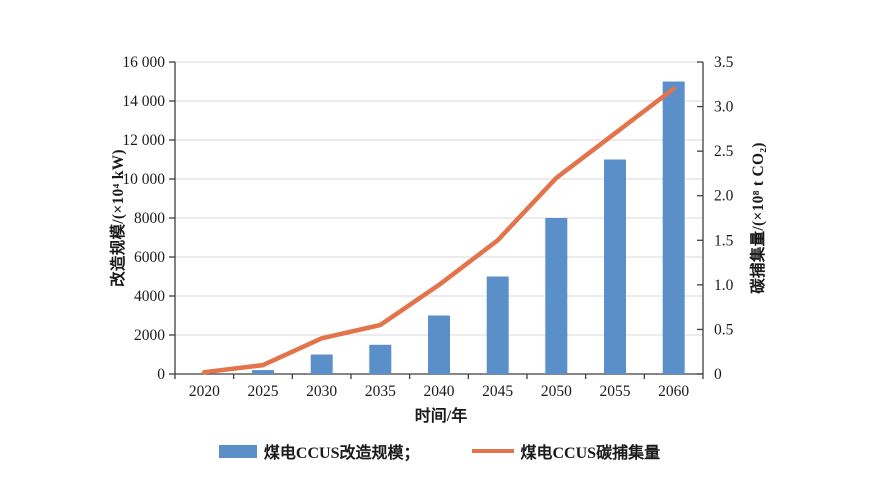 This screenshot has width=879, height=501. Describe the element at coordinates (149, 296) in the screenshot. I see `svg-text: 4000` at that location.